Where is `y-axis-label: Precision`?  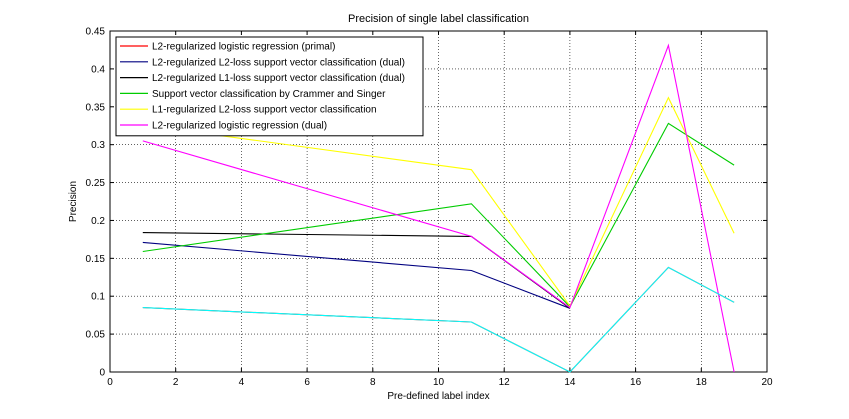 y-axis-label: Precision is located at coordinates (73, 201).